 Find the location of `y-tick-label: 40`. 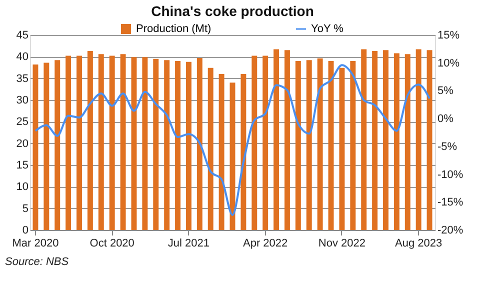

y-tick-label: 40 is located at coordinates (22, 57).